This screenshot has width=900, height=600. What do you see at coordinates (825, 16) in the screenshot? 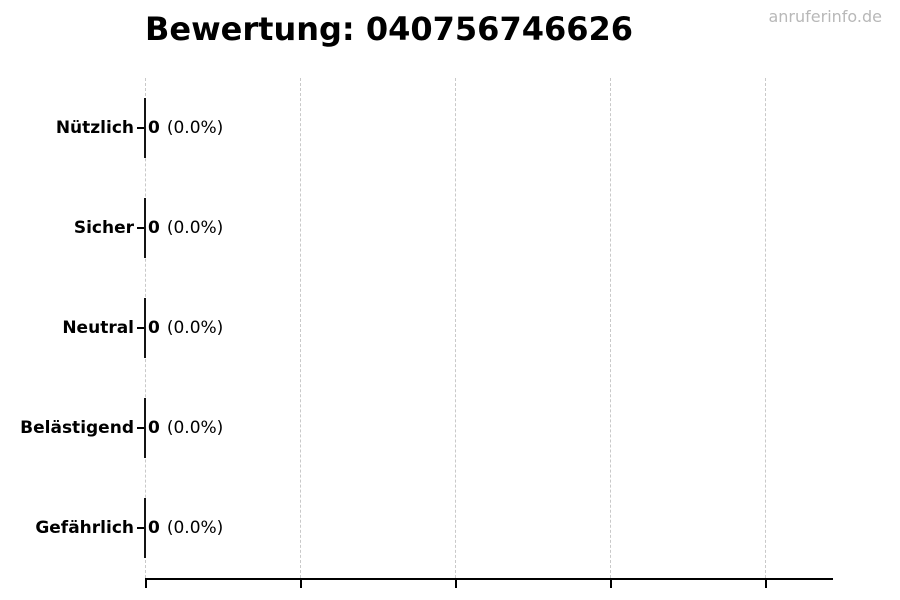
I see `watermark-text: anruferinfo.de` at bounding box center [825, 16].